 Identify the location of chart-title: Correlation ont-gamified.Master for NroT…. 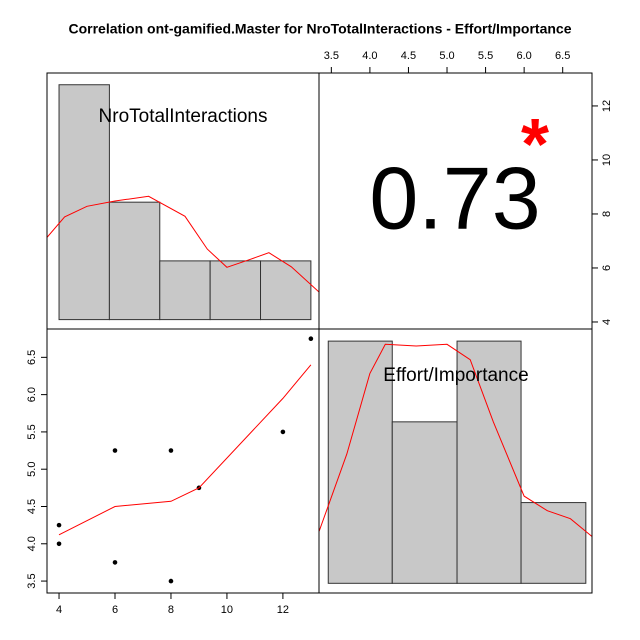
(319, 29).